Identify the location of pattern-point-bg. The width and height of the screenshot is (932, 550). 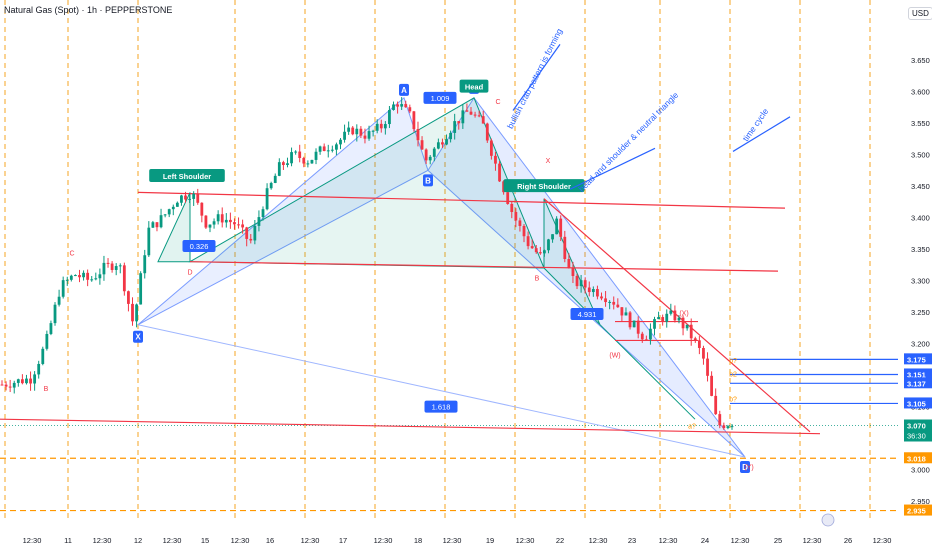
(138, 336).